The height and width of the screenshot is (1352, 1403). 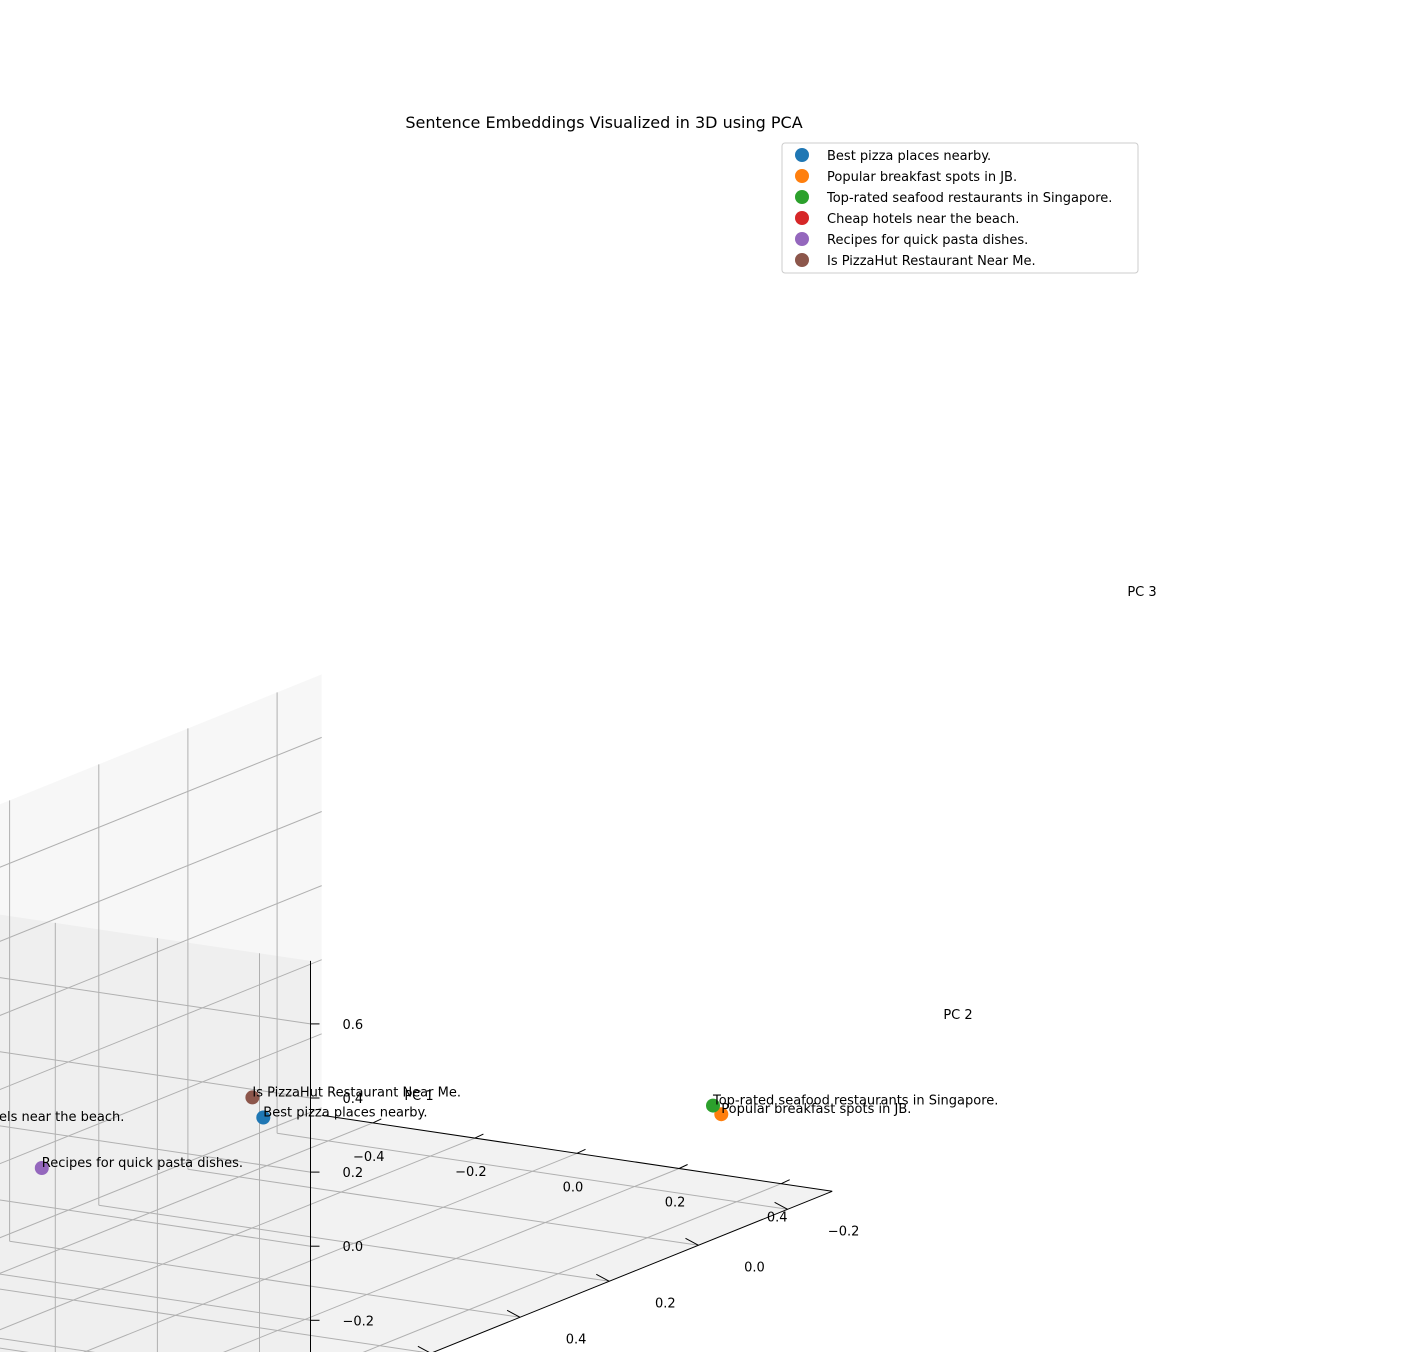 I want to click on legend-frame, so click(x=960, y=208).